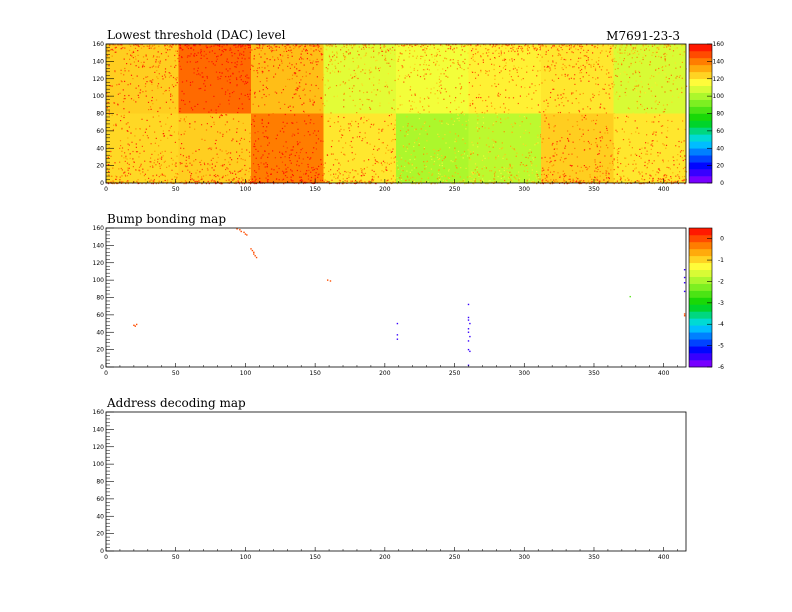  I want to click on colorbar-band, so click(700, 96).